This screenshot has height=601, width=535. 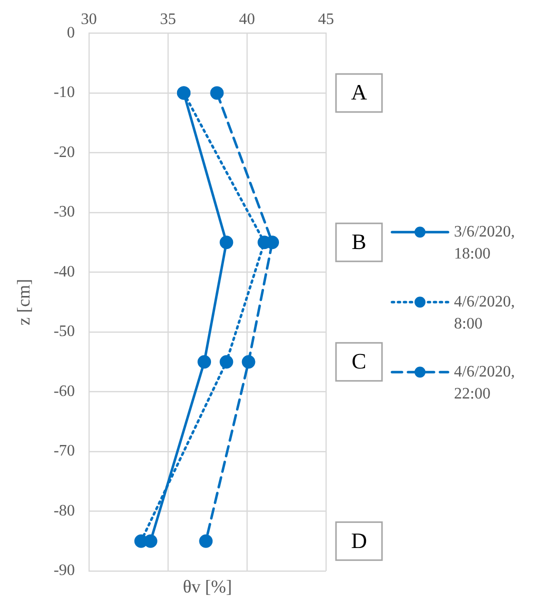 What do you see at coordinates (359, 241) in the screenshot?
I see `text: B` at bounding box center [359, 241].